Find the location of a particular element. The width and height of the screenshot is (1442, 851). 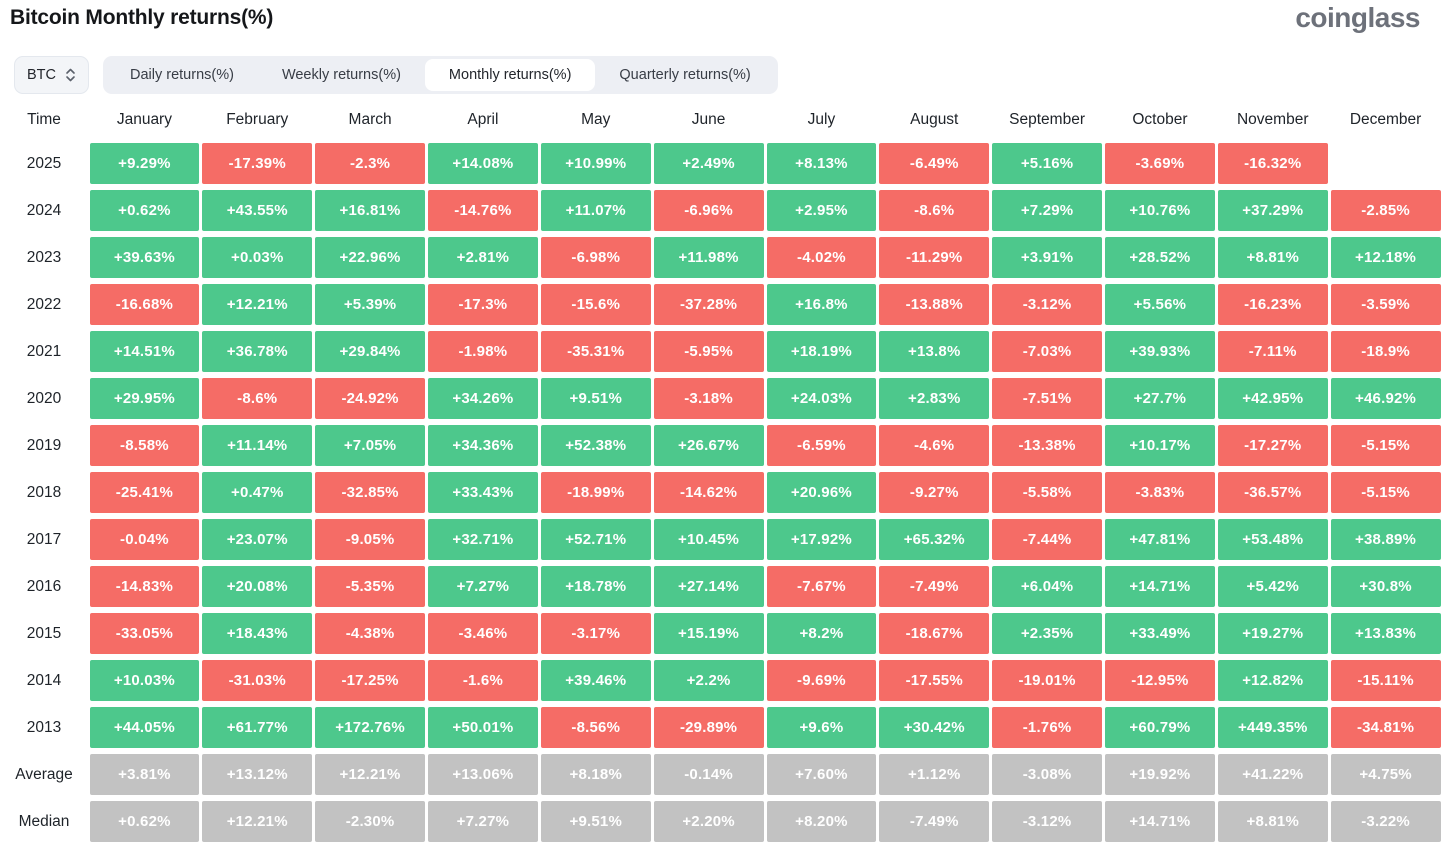

return-cell-median-september: -3.12% is located at coordinates (1047, 821).